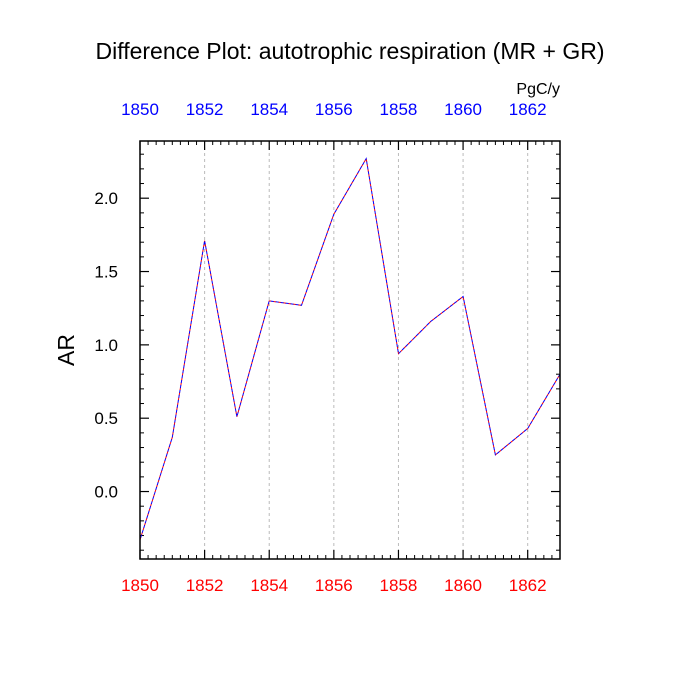 This screenshot has height=700, width=700. I want to click on x-tick-label-top: 1862, so click(528, 109).